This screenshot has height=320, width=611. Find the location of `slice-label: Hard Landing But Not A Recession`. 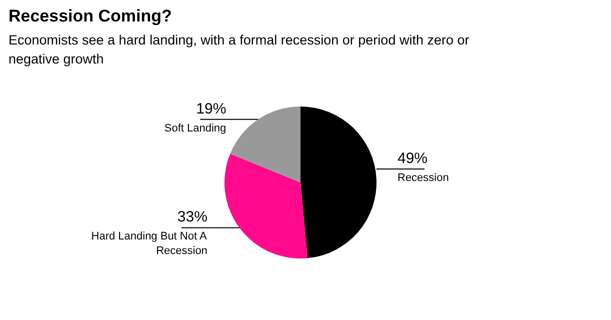

slice-label: Hard Landing But Not A Recession is located at coordinates (149, 244).